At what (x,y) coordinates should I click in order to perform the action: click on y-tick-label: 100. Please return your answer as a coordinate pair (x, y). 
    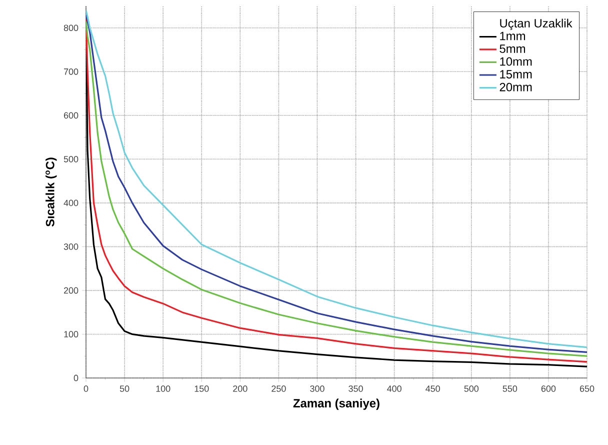
    Looking at the image, I should click on (71, 334).